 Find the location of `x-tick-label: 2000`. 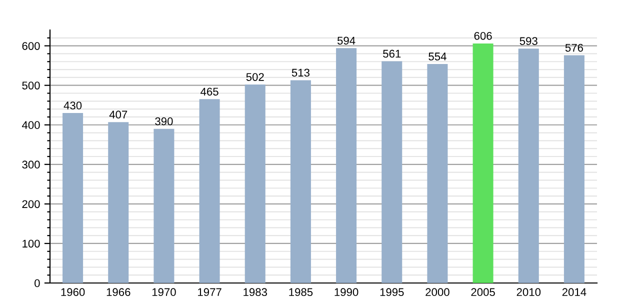

x-tick-label: 2000 is located at coordinates (438, 292).